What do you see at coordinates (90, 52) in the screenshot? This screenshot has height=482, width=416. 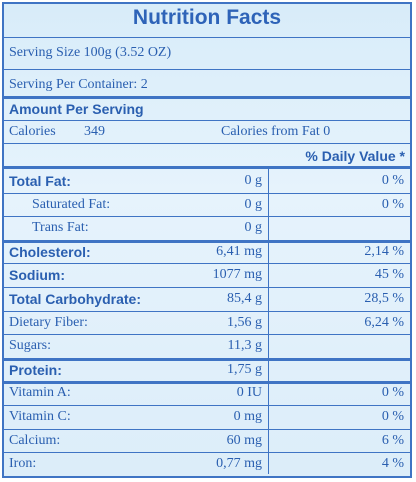 I see `serving-size: Serving Size 100g (3.52 OZ)` at bounding box center [90, 52].